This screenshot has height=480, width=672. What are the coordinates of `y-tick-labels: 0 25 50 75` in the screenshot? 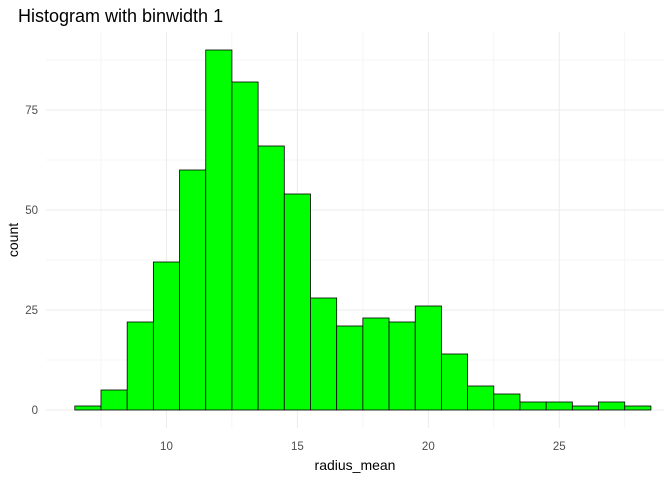 It's located at (31, 261).